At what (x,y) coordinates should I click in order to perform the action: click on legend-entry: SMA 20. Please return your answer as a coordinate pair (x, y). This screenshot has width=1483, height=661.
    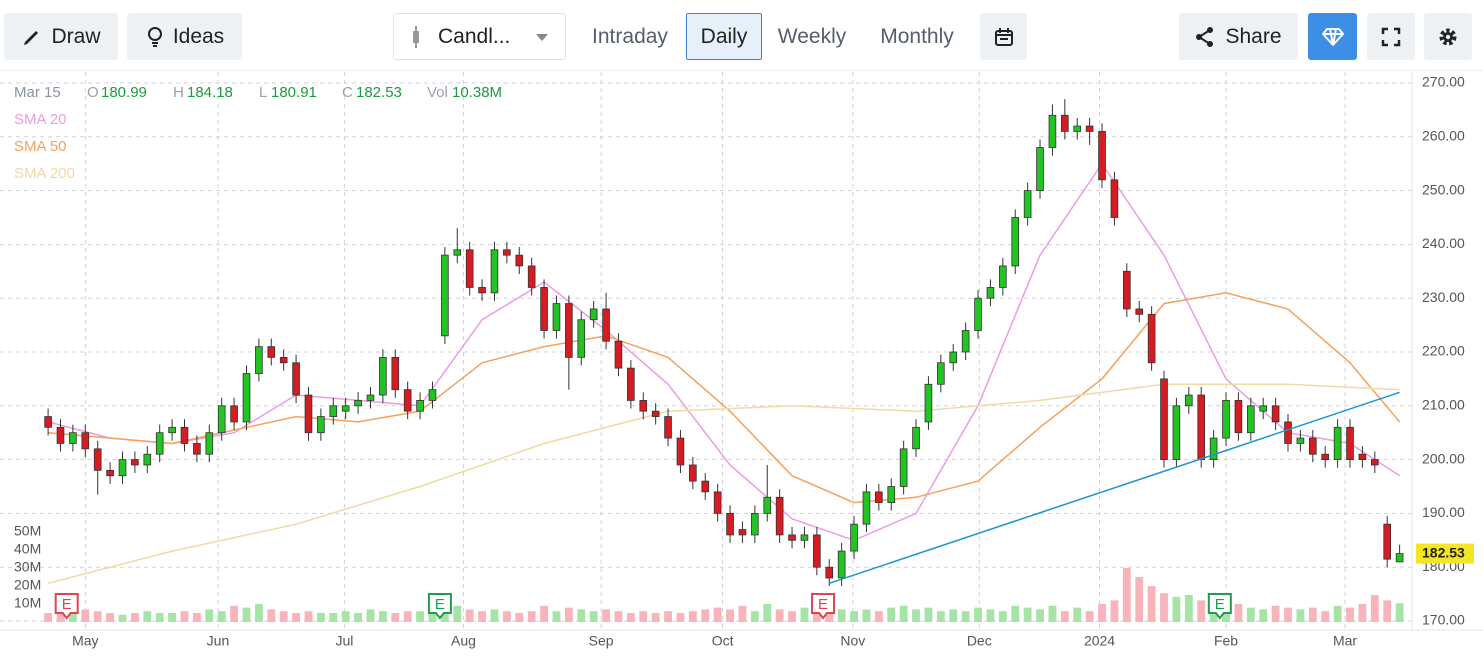
    Looking at the image, I should click on (40, 119).